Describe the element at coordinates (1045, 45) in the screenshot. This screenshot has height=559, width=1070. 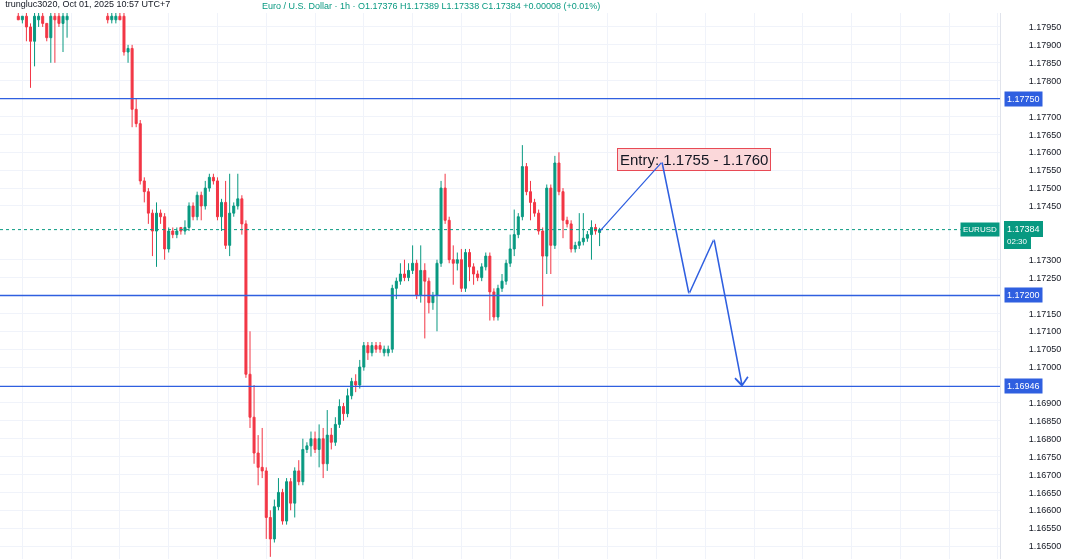
I see `y-tick-label: 1.17900` at that location.